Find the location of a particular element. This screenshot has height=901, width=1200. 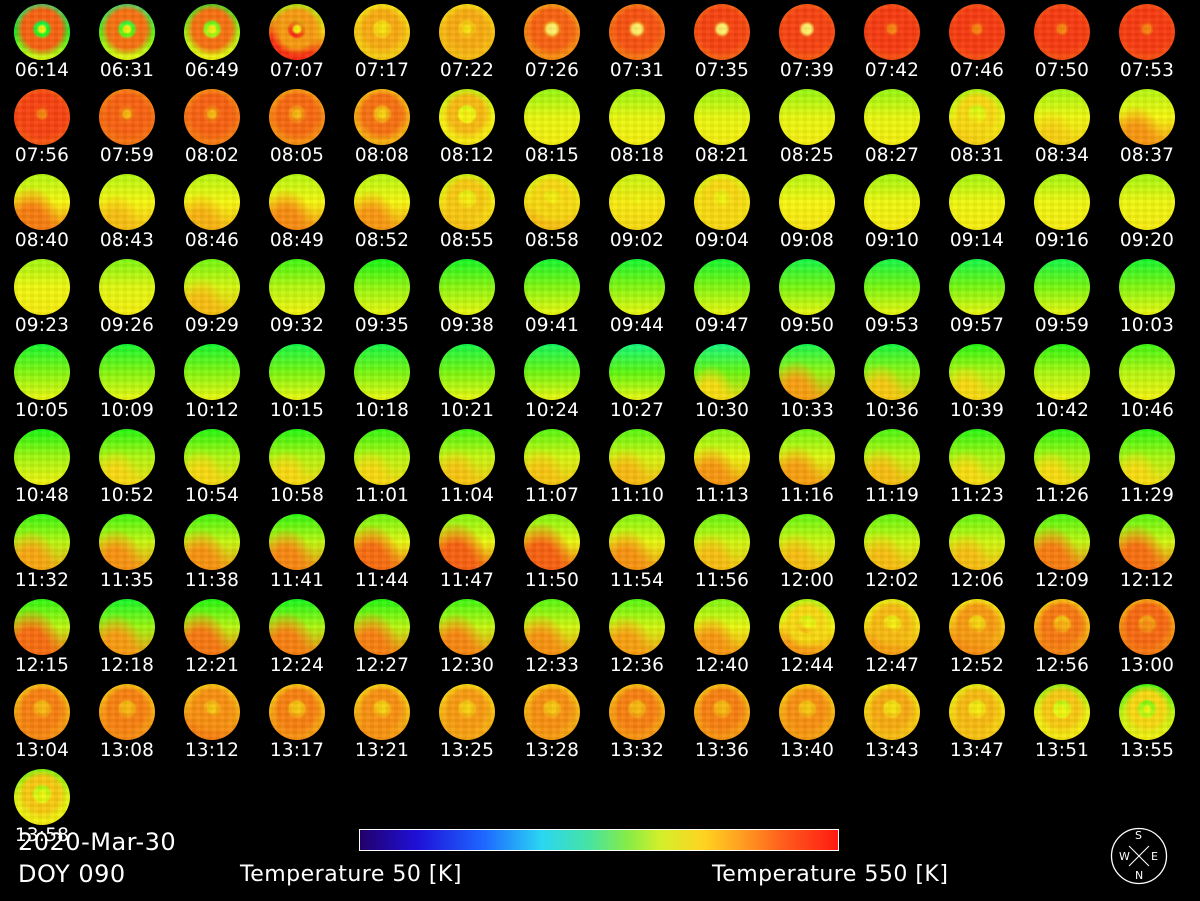

frame-time-label: 13:47 is located at coordinates (977, 750).